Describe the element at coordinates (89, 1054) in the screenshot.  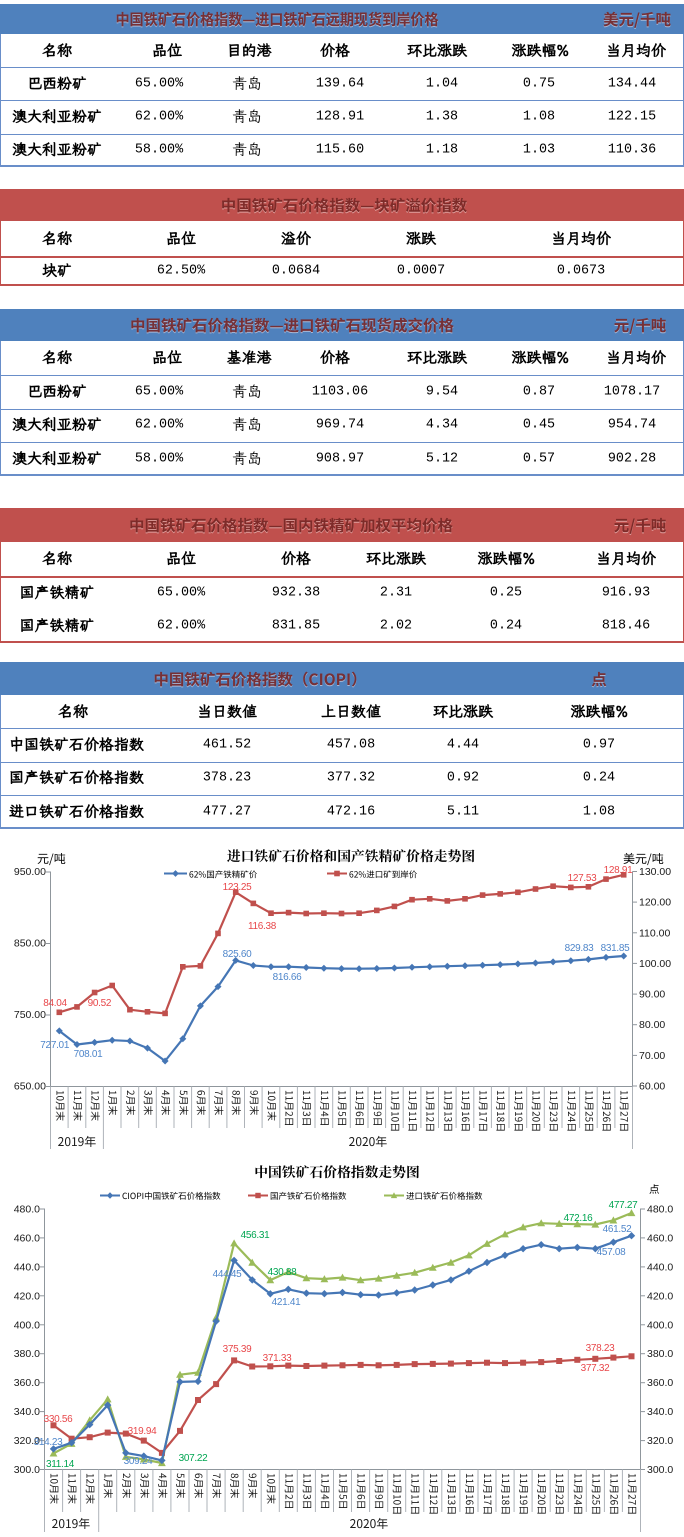
I see `svg-text: 708.01` at that location.